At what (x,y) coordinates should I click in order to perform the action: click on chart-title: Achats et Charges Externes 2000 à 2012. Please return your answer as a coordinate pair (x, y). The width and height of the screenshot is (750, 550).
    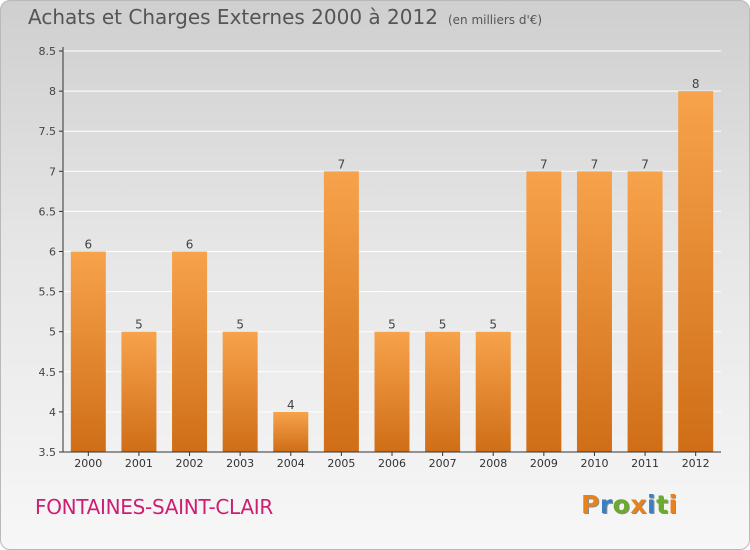
    Looking at the image, I should click on (233, 17).